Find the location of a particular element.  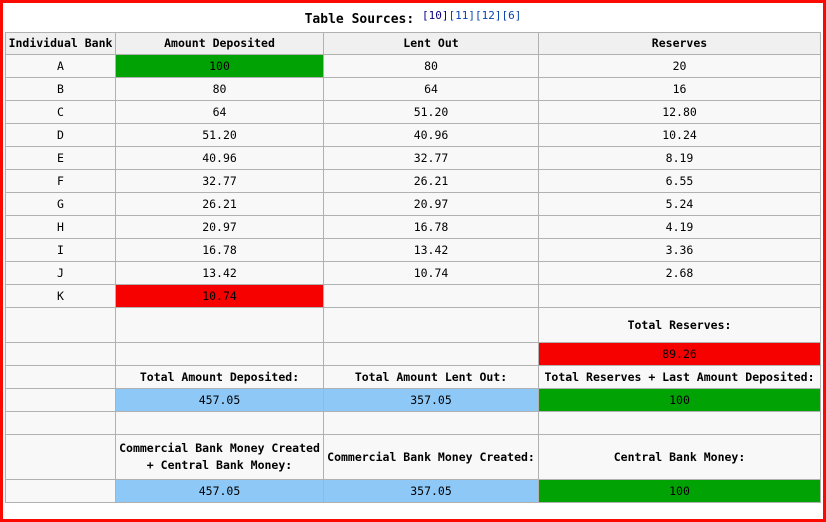

table-sources-caption: Table Sources: [10][11][12][6] is located at coordinates (413, 17).